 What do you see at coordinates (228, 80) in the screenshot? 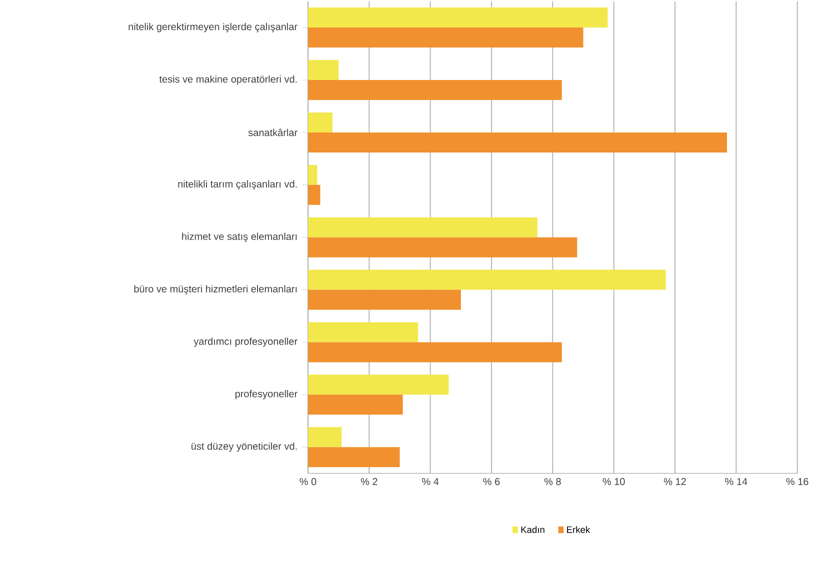
I see `y-tick-label: tesis ve makine operatörleri vd.` at bounding box center [228, 80].